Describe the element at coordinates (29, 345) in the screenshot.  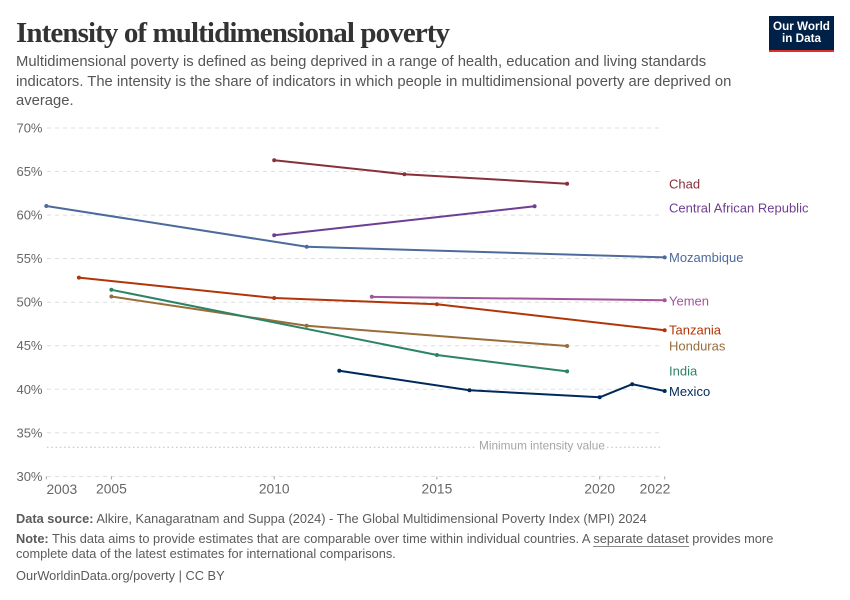
I see `svg-text: 45%` at that location.